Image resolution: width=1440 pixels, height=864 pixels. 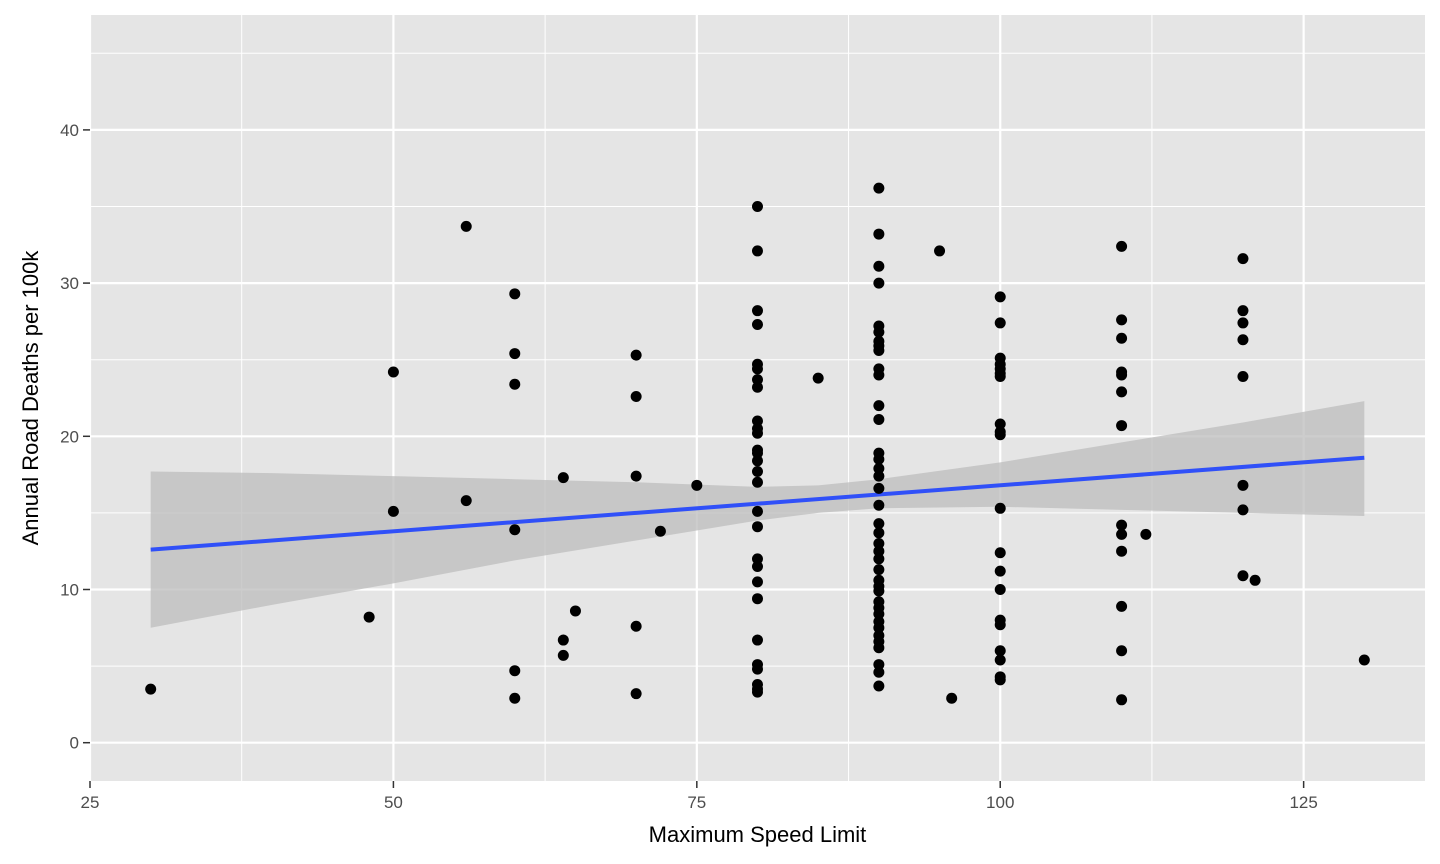 I want to click on regression-line, so click(x=757, y=503).